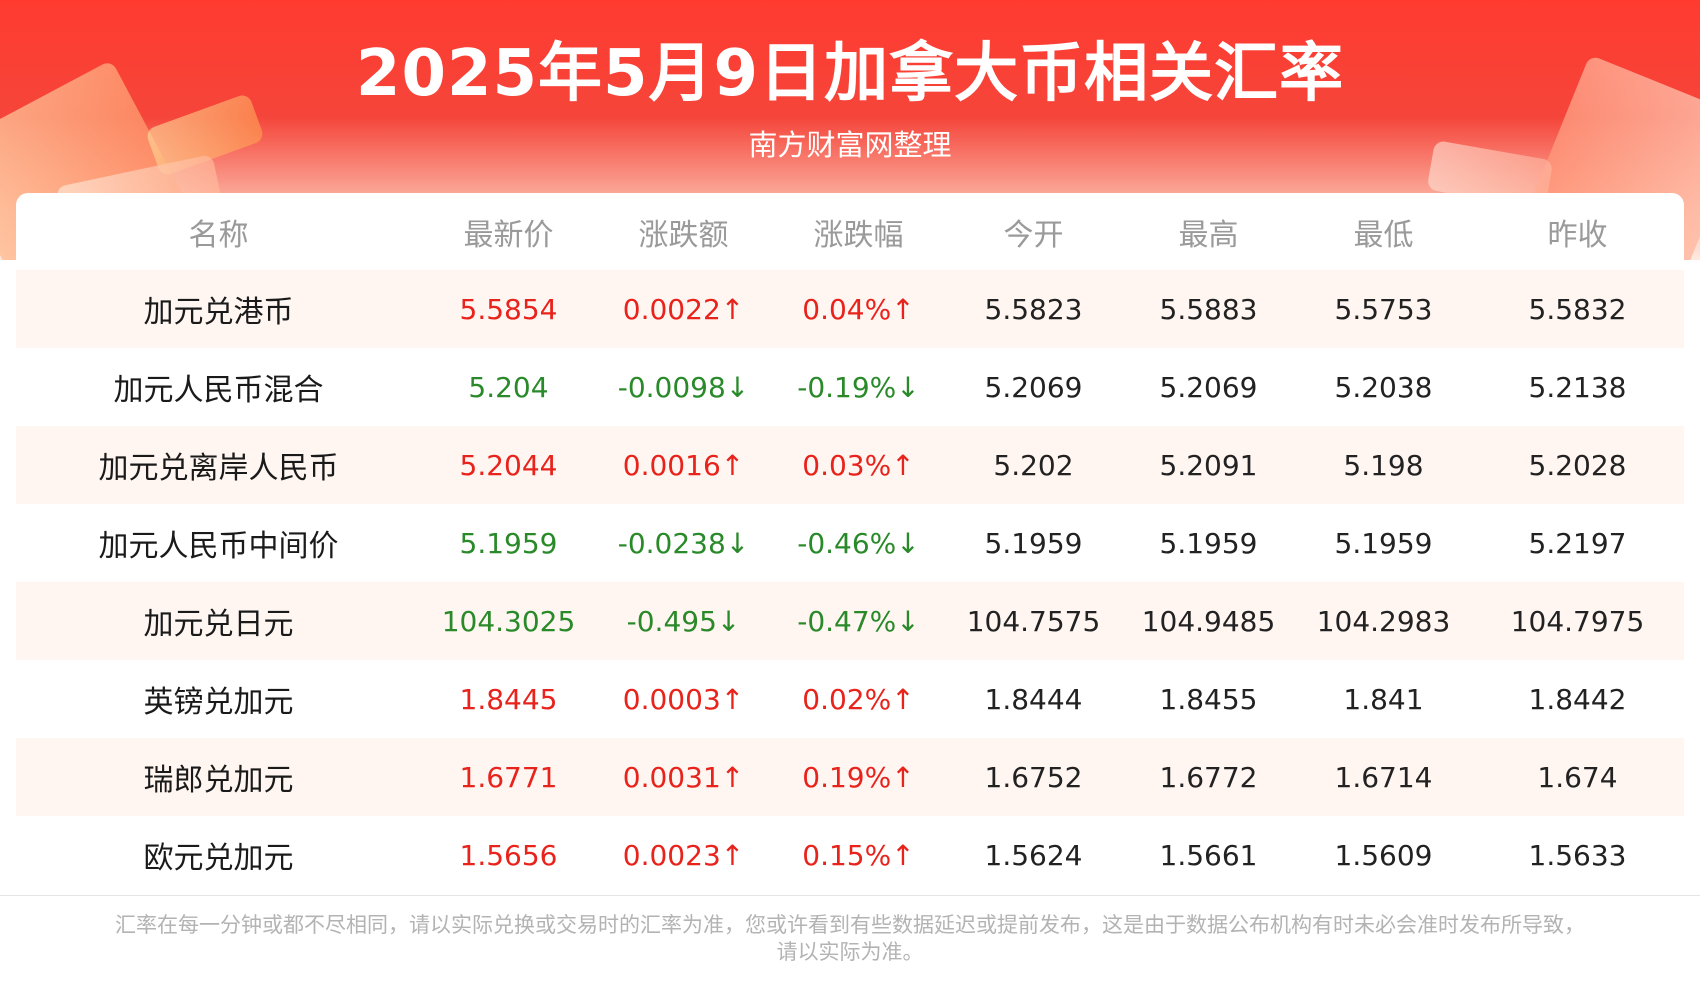  I want to click on cell-name: 加元人民币中间价, so click(218, 543).